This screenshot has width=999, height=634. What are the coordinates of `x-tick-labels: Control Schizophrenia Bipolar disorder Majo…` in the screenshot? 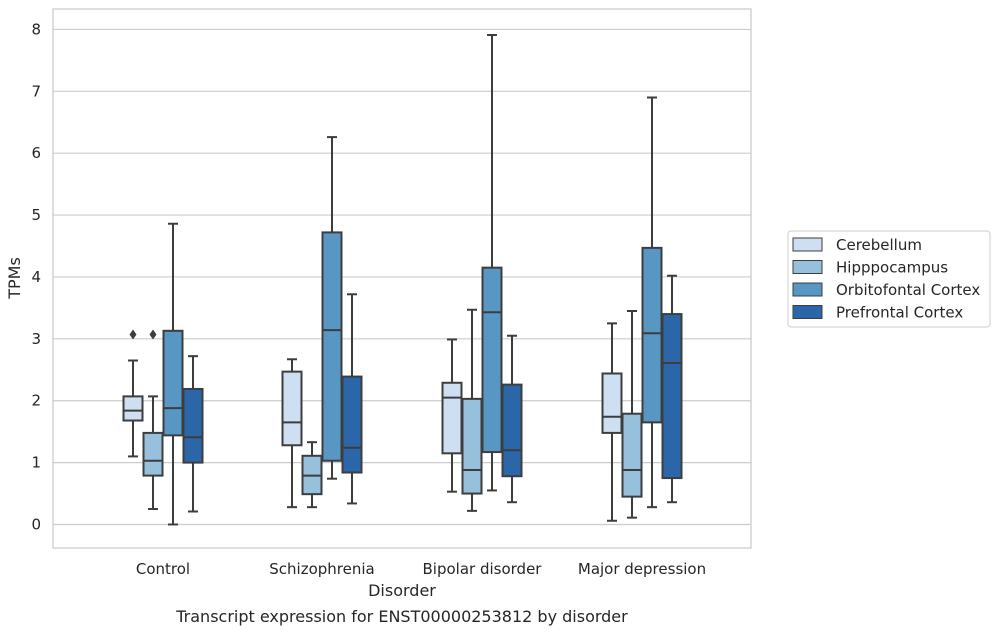 It's located at (421, 569).